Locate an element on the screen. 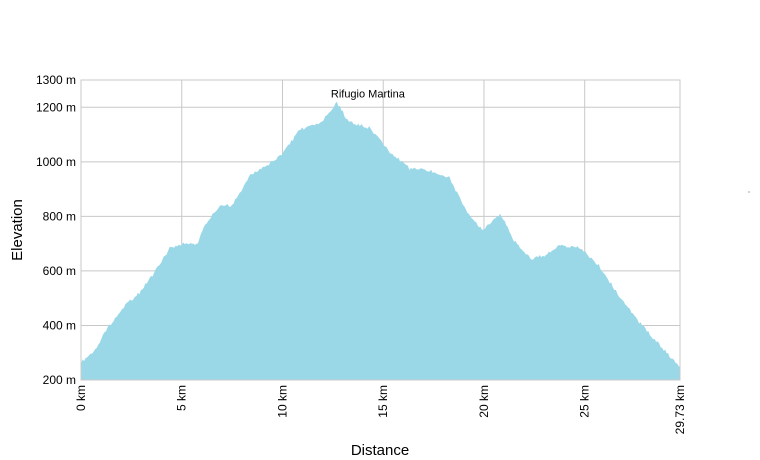 The height and width of the screenshot is (460, 760). y-tick-label: 1300 m is located at coordinates (56, 80).